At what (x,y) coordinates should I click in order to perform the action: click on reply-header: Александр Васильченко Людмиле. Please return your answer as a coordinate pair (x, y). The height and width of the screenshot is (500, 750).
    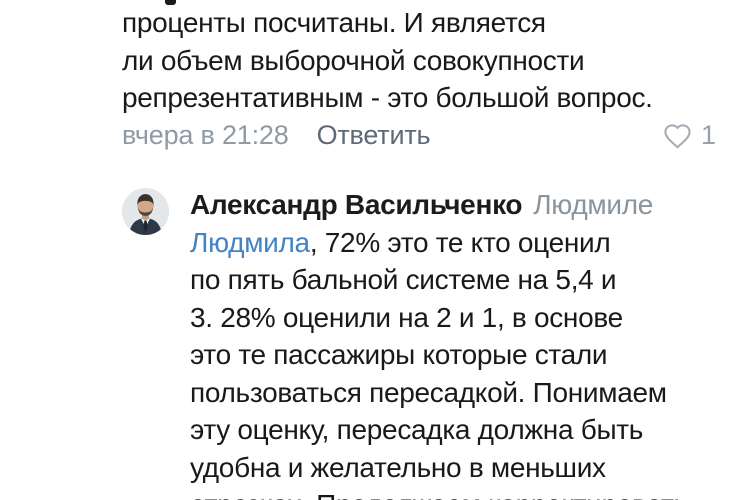
    Looking at the image, I should click on (462, 205).